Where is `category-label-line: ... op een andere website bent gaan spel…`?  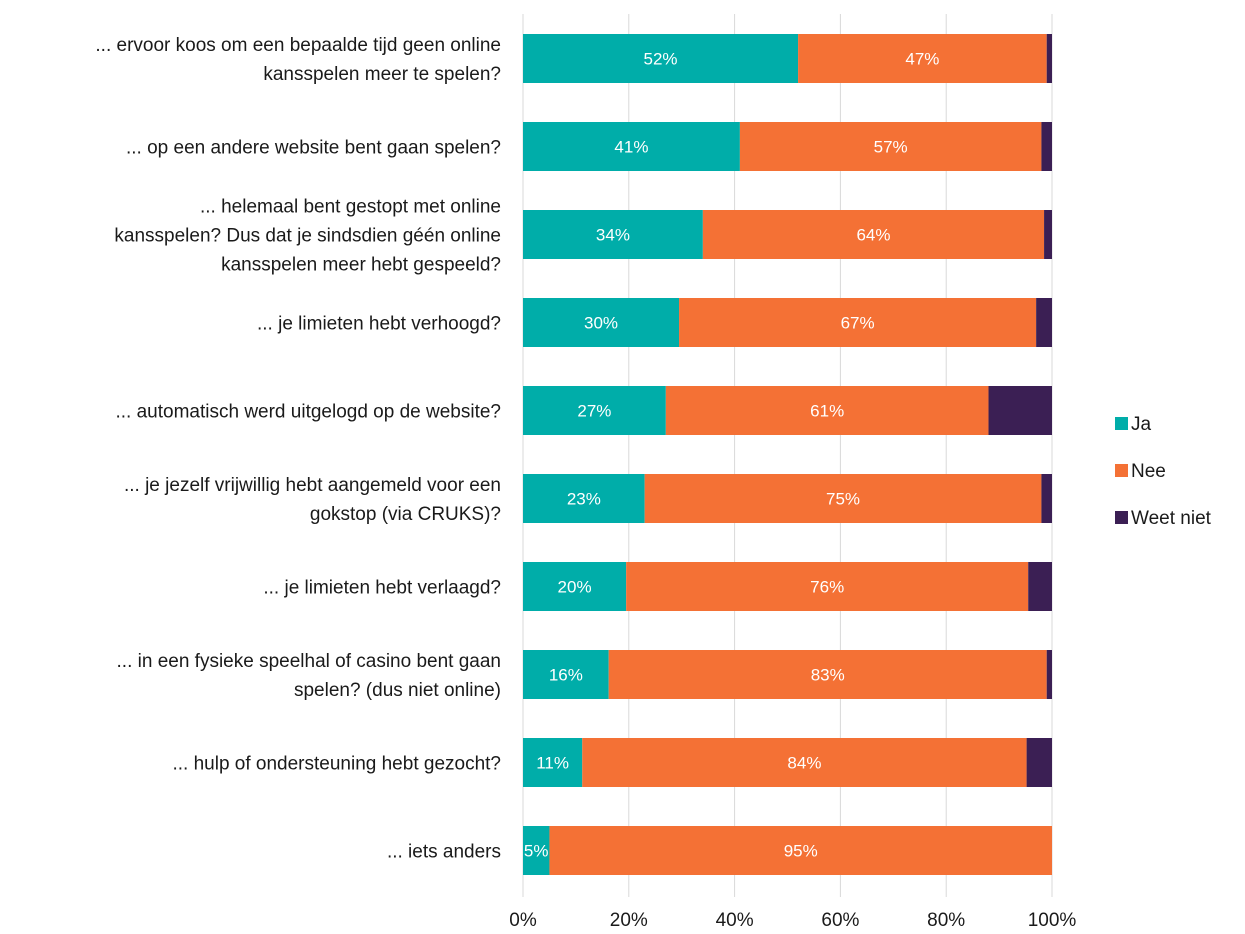 category-label-line: ... op een andere website bent gaan spel… is located at coordinates (313, 148).